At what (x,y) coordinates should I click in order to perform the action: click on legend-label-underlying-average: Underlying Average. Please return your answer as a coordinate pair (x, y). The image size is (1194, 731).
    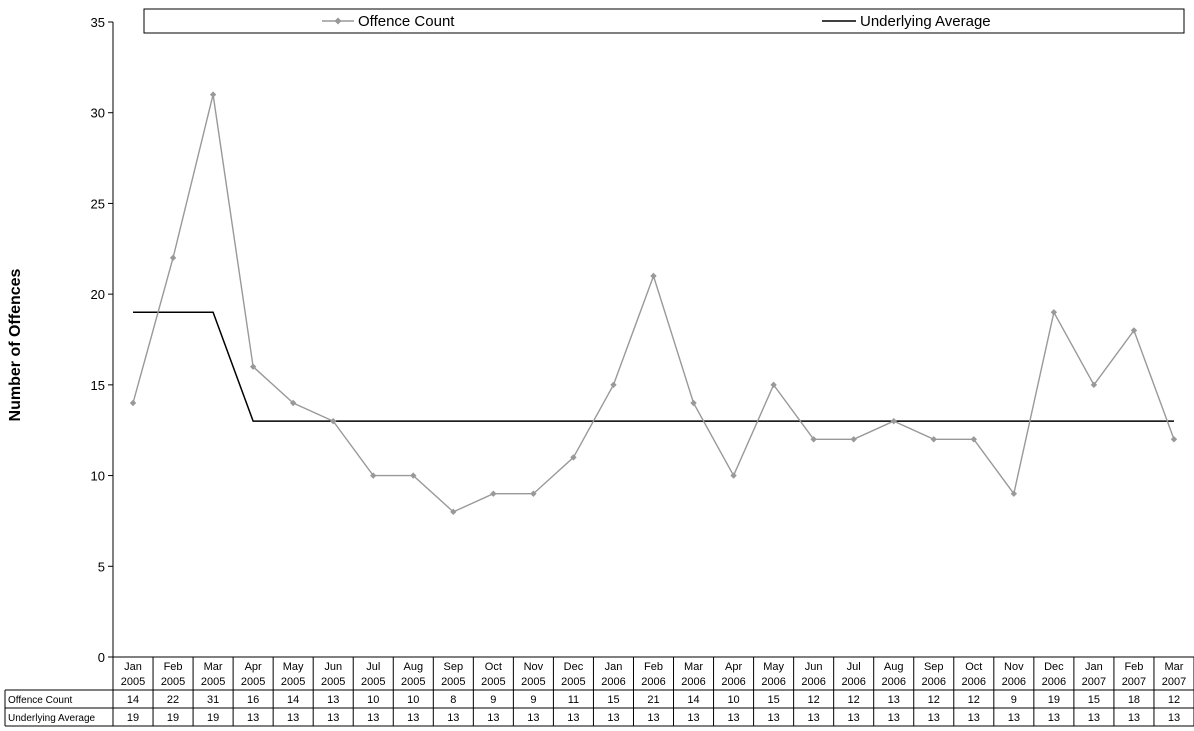
    Looking at the image, I should click on (925, 21).